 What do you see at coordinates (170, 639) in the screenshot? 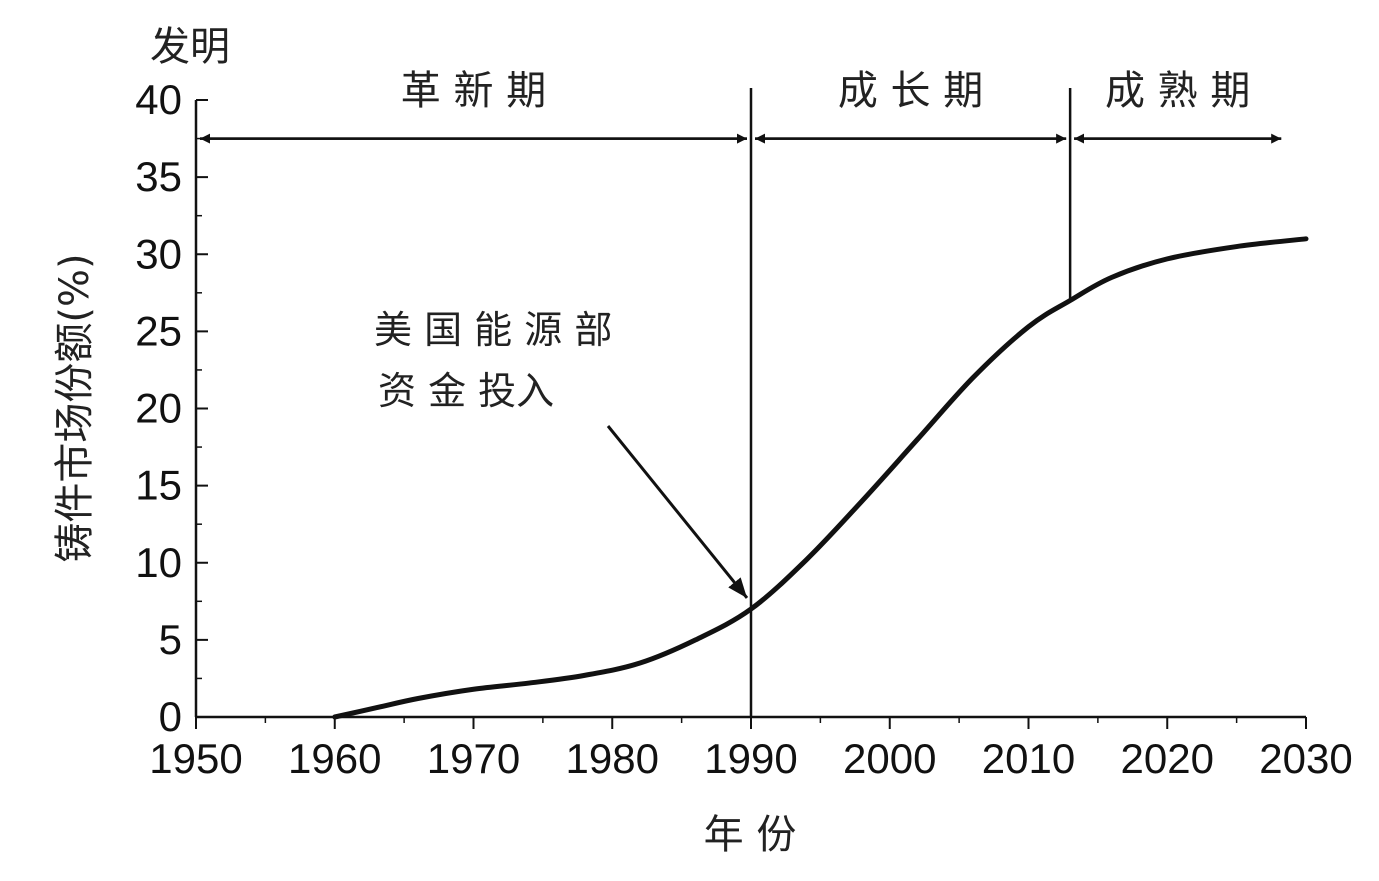
I see `y-tick-label: 5` at bounding box center [170, 639].